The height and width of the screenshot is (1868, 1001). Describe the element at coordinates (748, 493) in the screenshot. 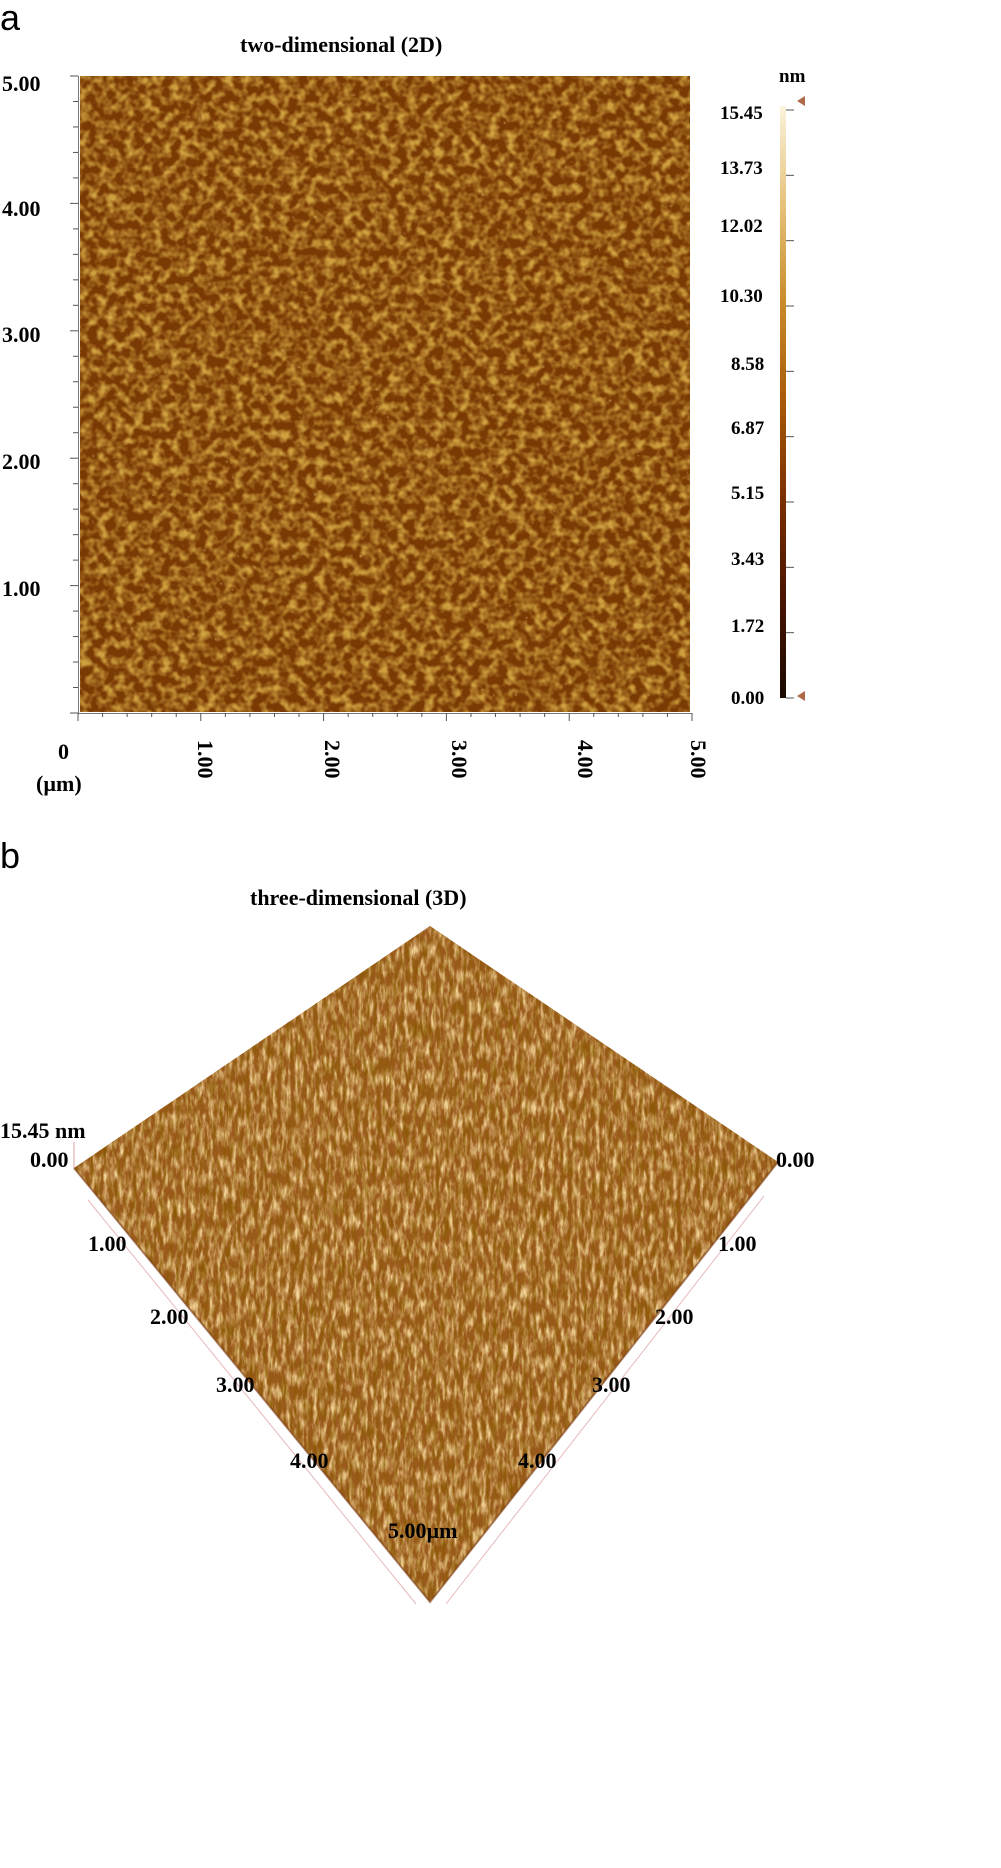

I see `colorbar-tick-label: 5.15` at that location.